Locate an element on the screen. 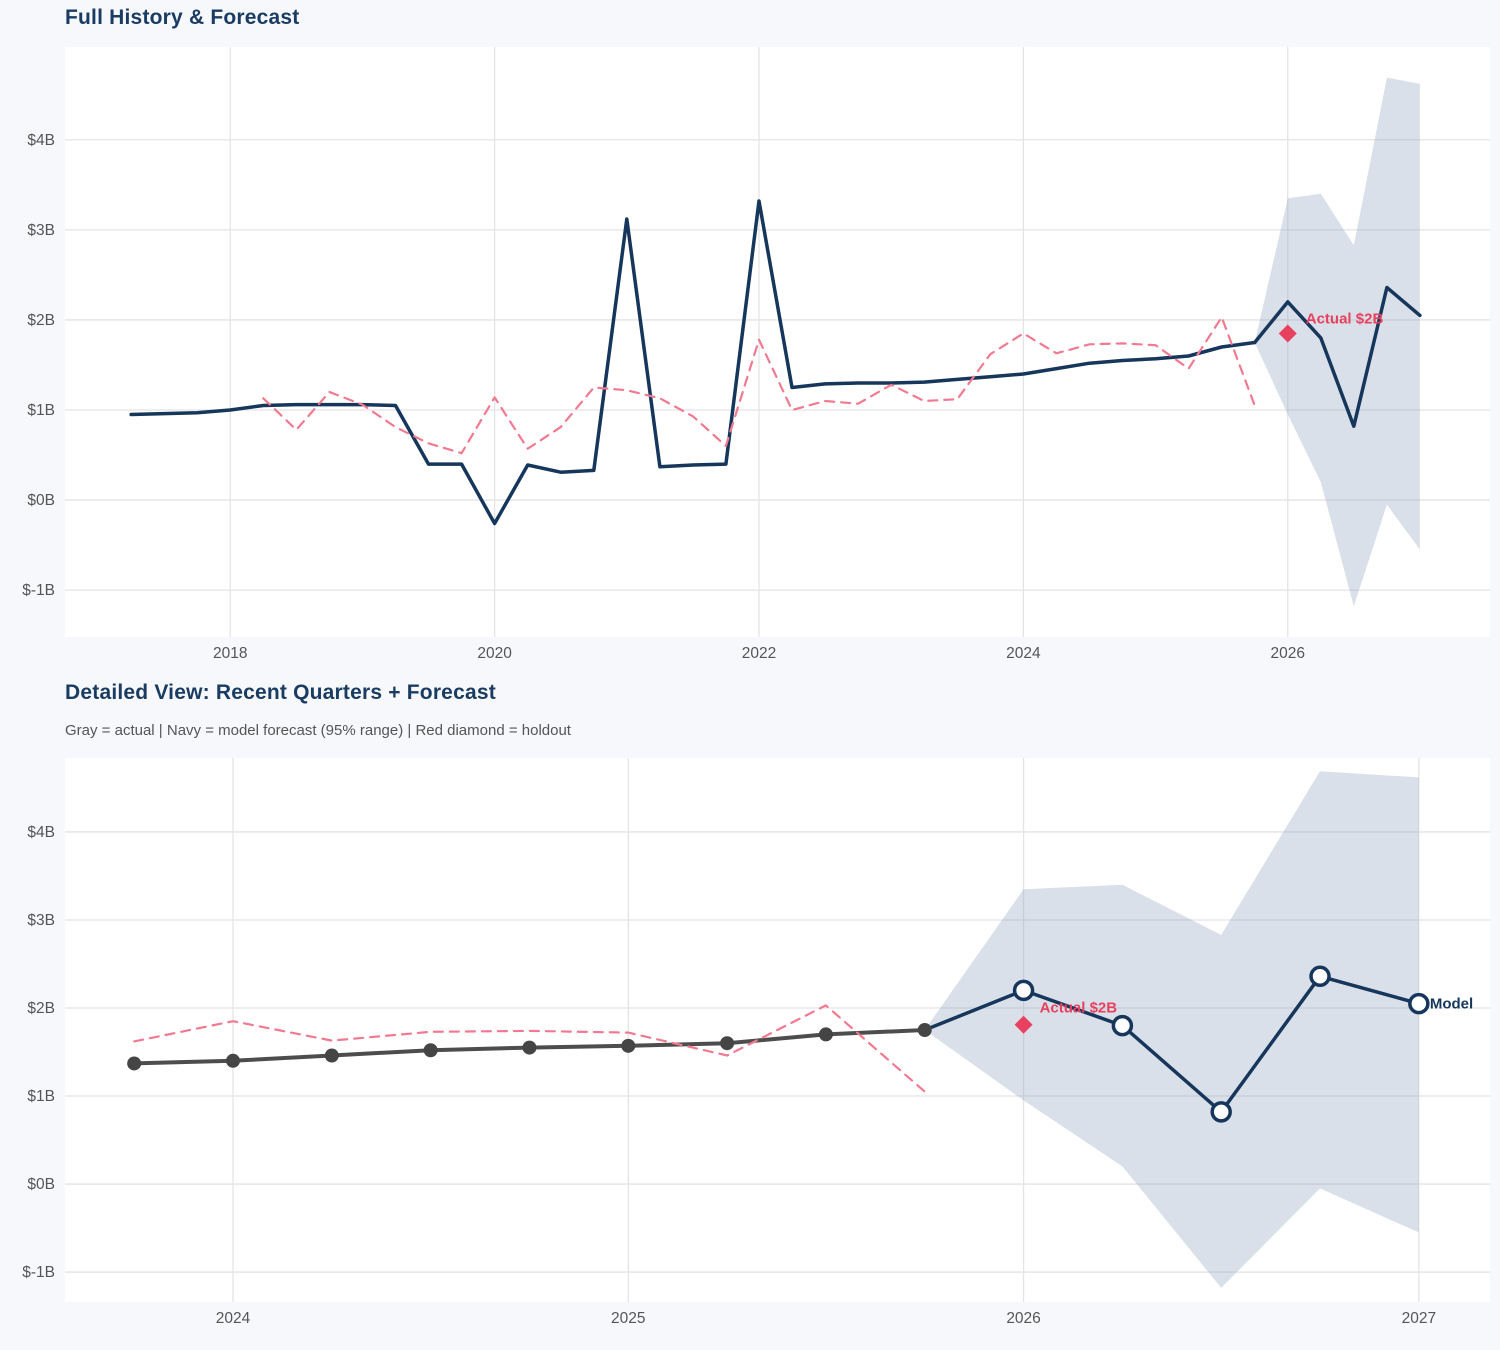 The image size is (1500, 1350). x-tick-label: 2018 is located at coordinates (230, 653).